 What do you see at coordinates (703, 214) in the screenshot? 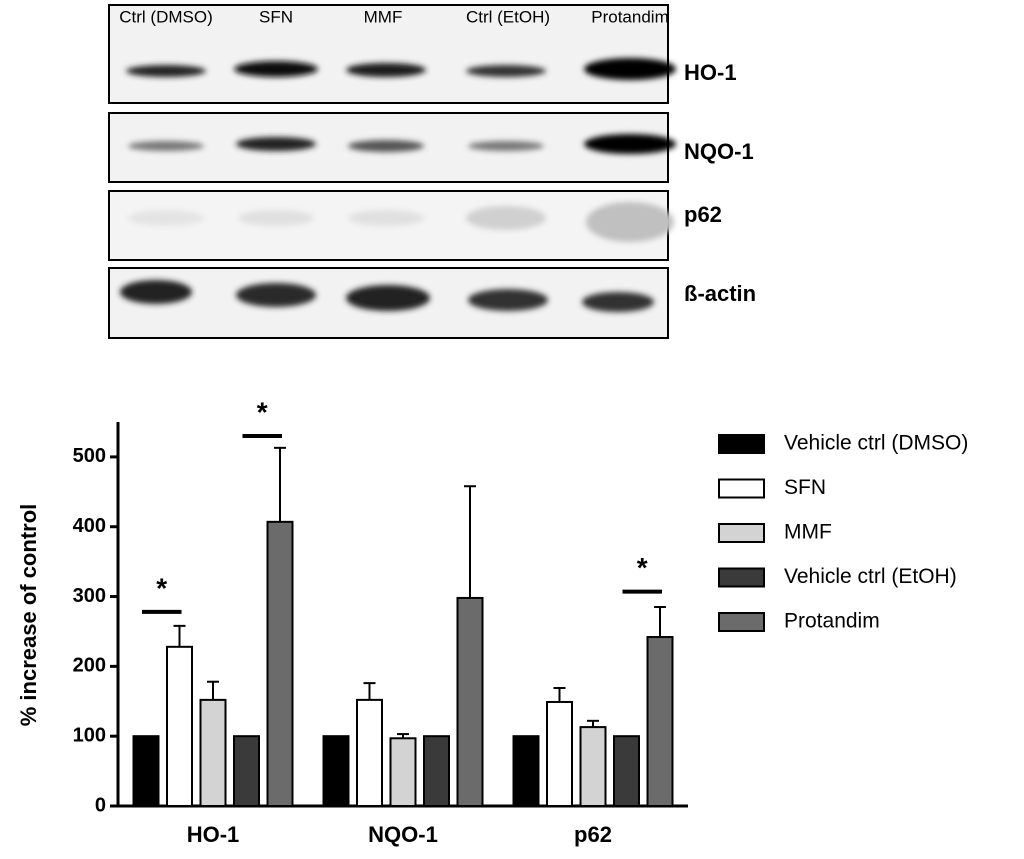
I see `protein-label: p62` at bounding box center [703, 214].